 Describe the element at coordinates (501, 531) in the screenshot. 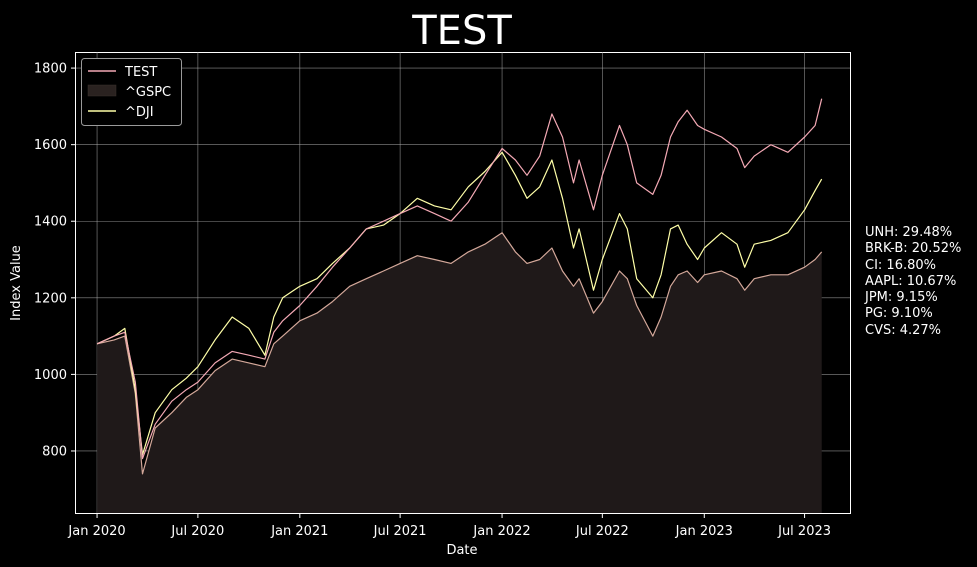

I see `x-tick-label: Jan 2022` at that location.